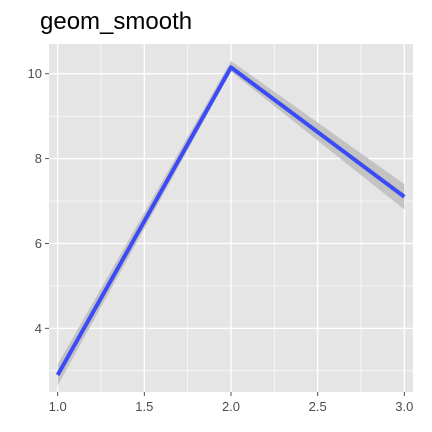 This screenshot has height=432, width=432. What do you see at coordinates (404, 406) in the screenshot?
I see `x-tick-label: 3.0` at bounding box center [404, 406].